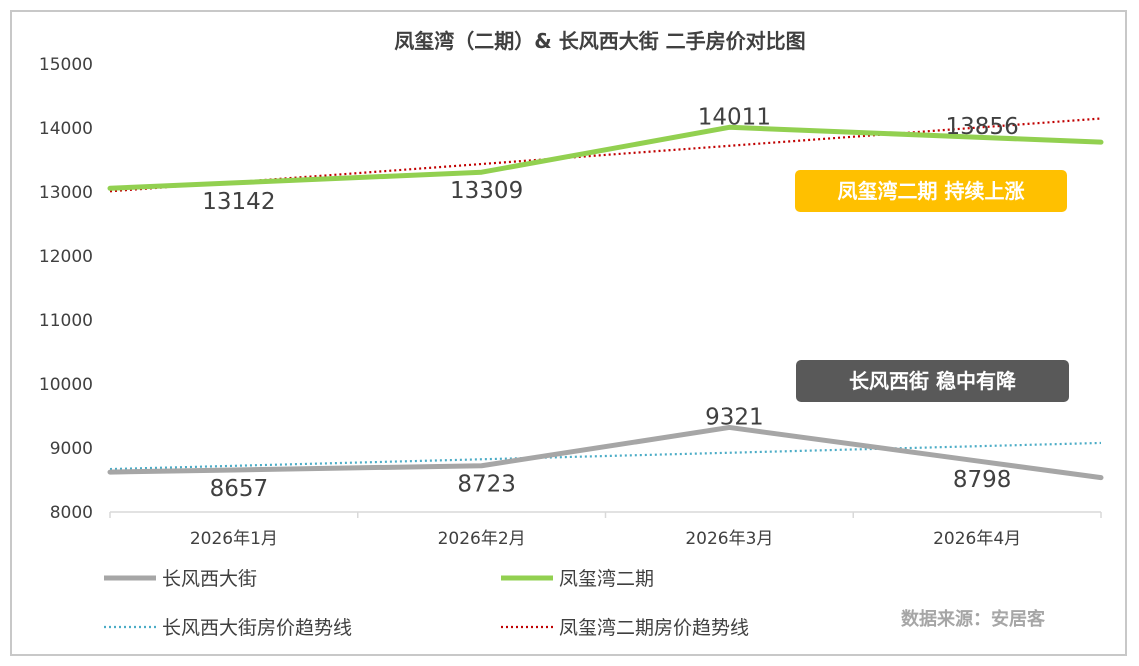  Describe the element at coordinates (729, 539) in the screenshot. I see `x-tick-label: 2026年3月` at that location.